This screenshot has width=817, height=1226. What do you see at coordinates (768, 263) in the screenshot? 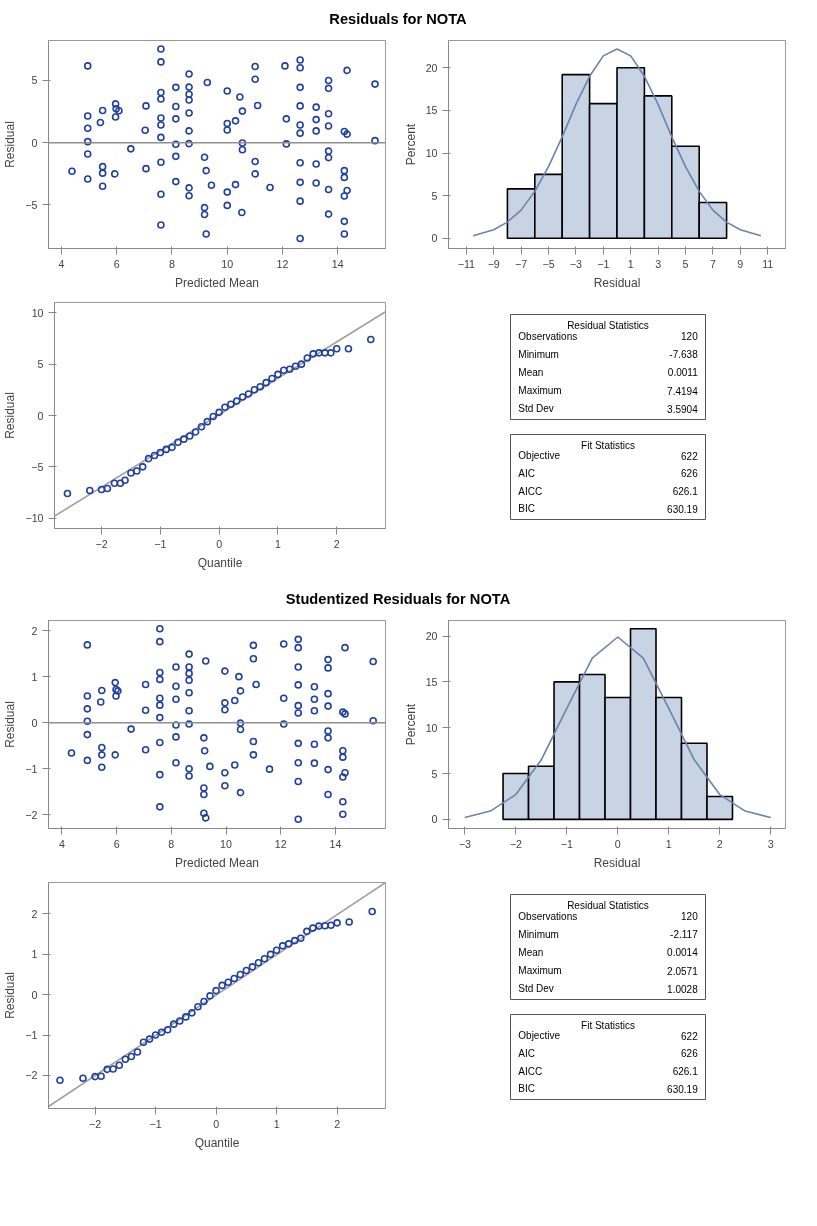
I see `x-tick-label: 11` at bounding box center [768, 263].